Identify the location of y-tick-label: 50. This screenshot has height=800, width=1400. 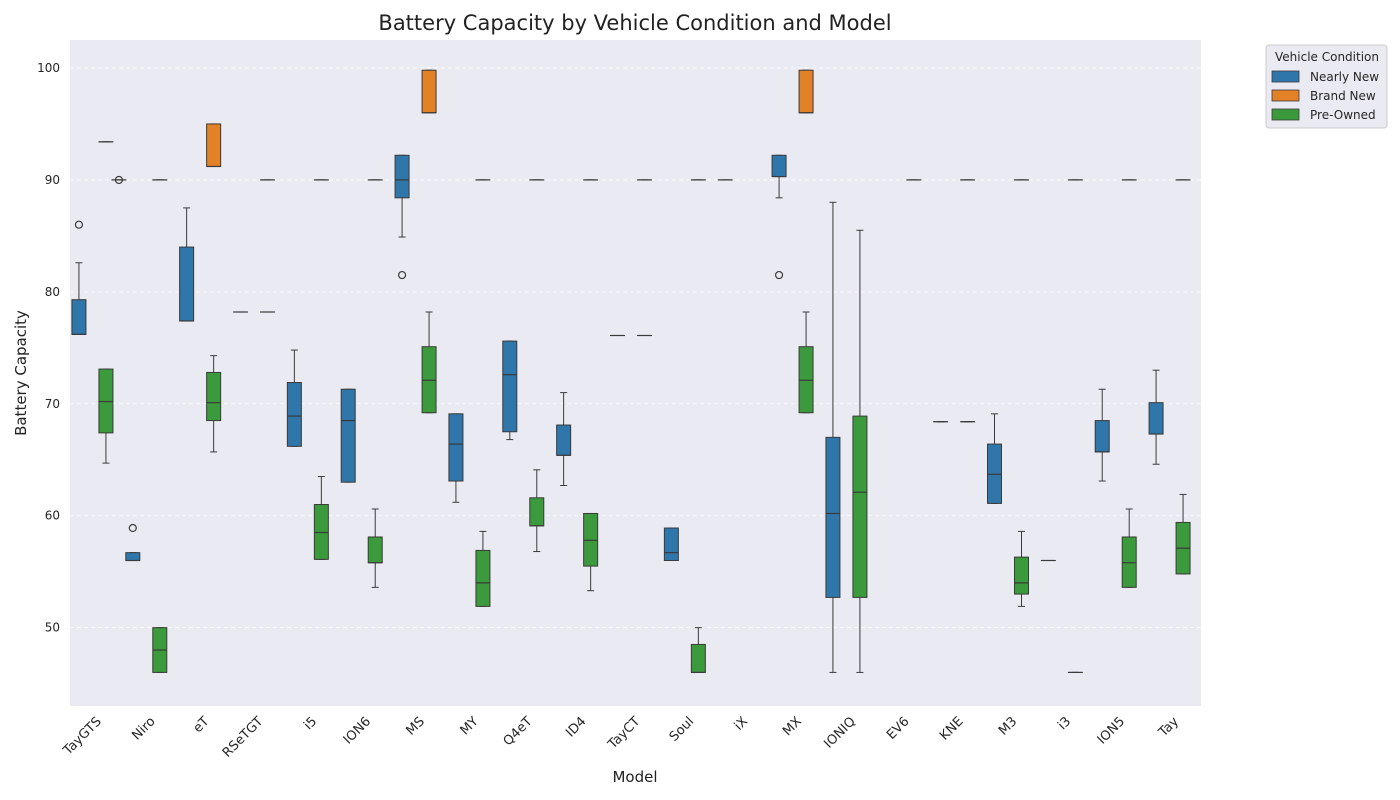
(52, 628).